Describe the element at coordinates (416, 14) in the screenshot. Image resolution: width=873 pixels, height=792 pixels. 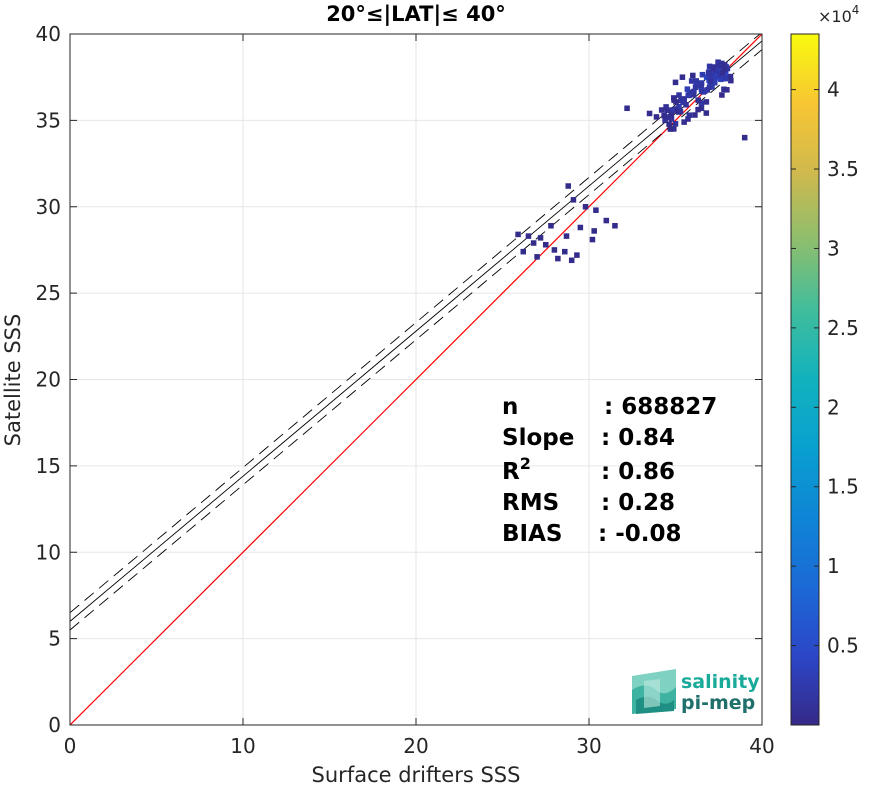
I see `chart-title: 20°≤|LAT|≤ 40°` at that location.